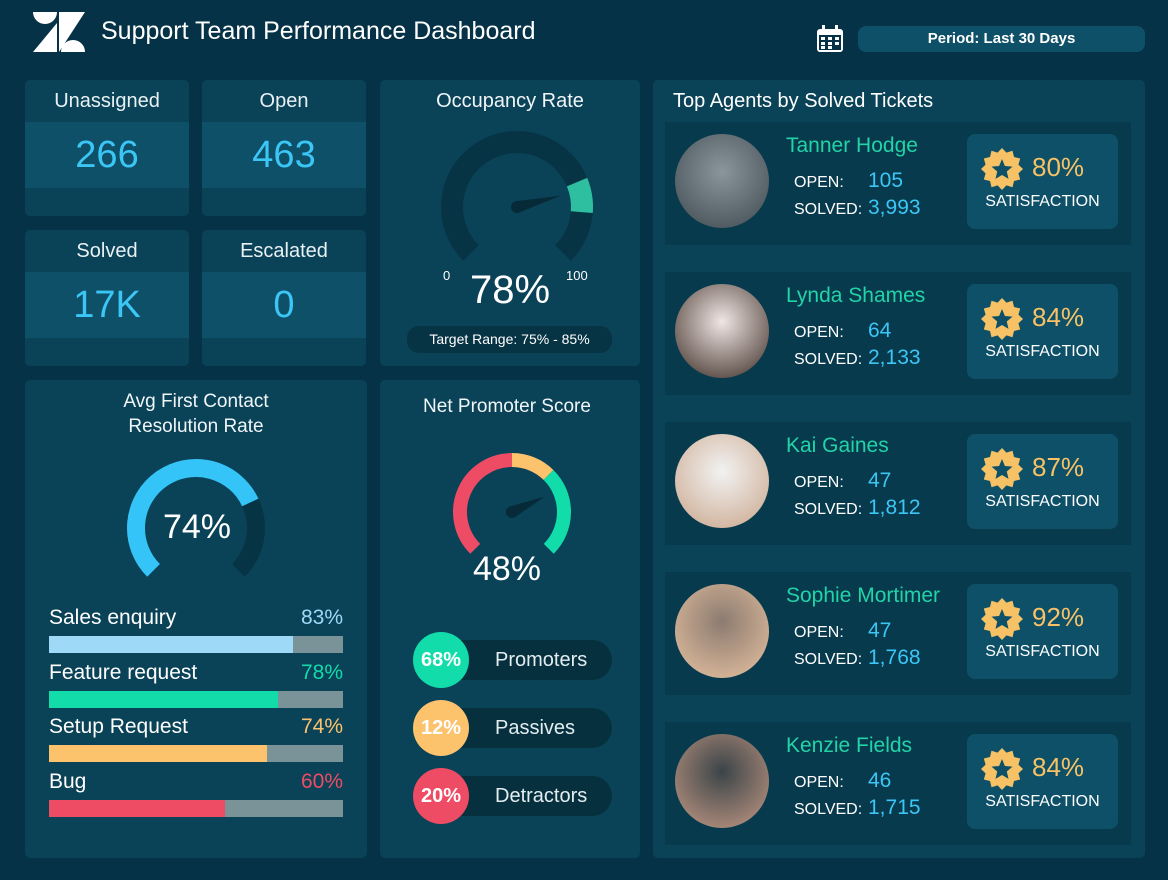 The width and height of the screenshot is (1168, 880). What do you see at coordinates (113, 617) in the screenshot?
I see `bar-label: Sales enquiry` at bounding box center [113, 617].